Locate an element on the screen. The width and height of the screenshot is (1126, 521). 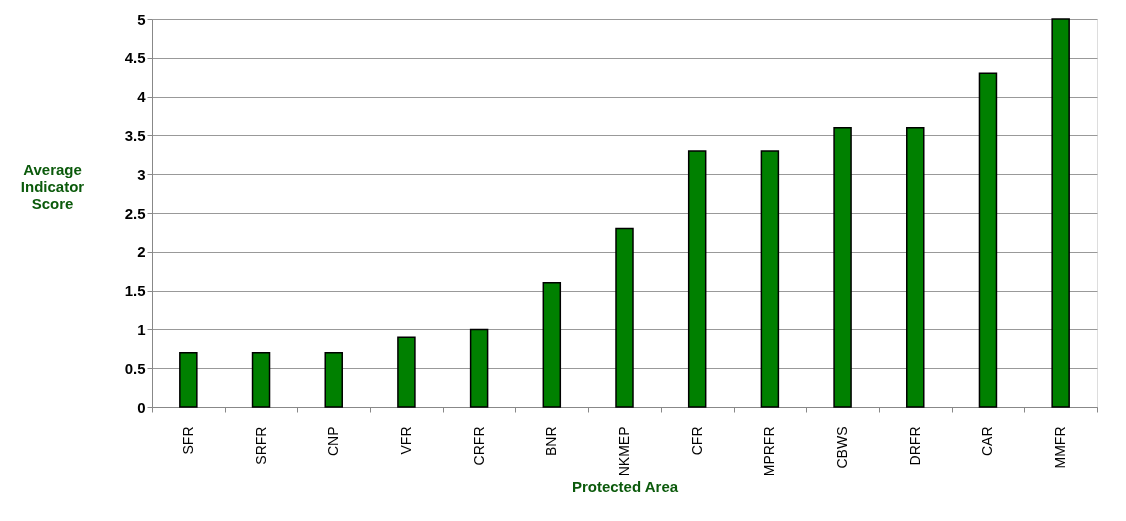
x-tick-label: CAR is located at coordinates (987, 441).